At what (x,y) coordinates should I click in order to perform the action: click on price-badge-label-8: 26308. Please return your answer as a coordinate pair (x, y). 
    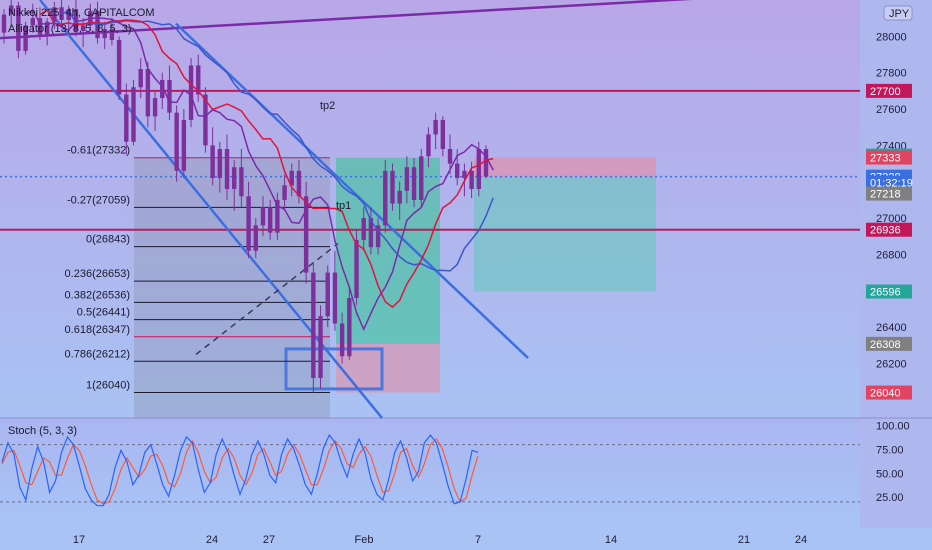
    Looking at the image, I should click on (885, 345).